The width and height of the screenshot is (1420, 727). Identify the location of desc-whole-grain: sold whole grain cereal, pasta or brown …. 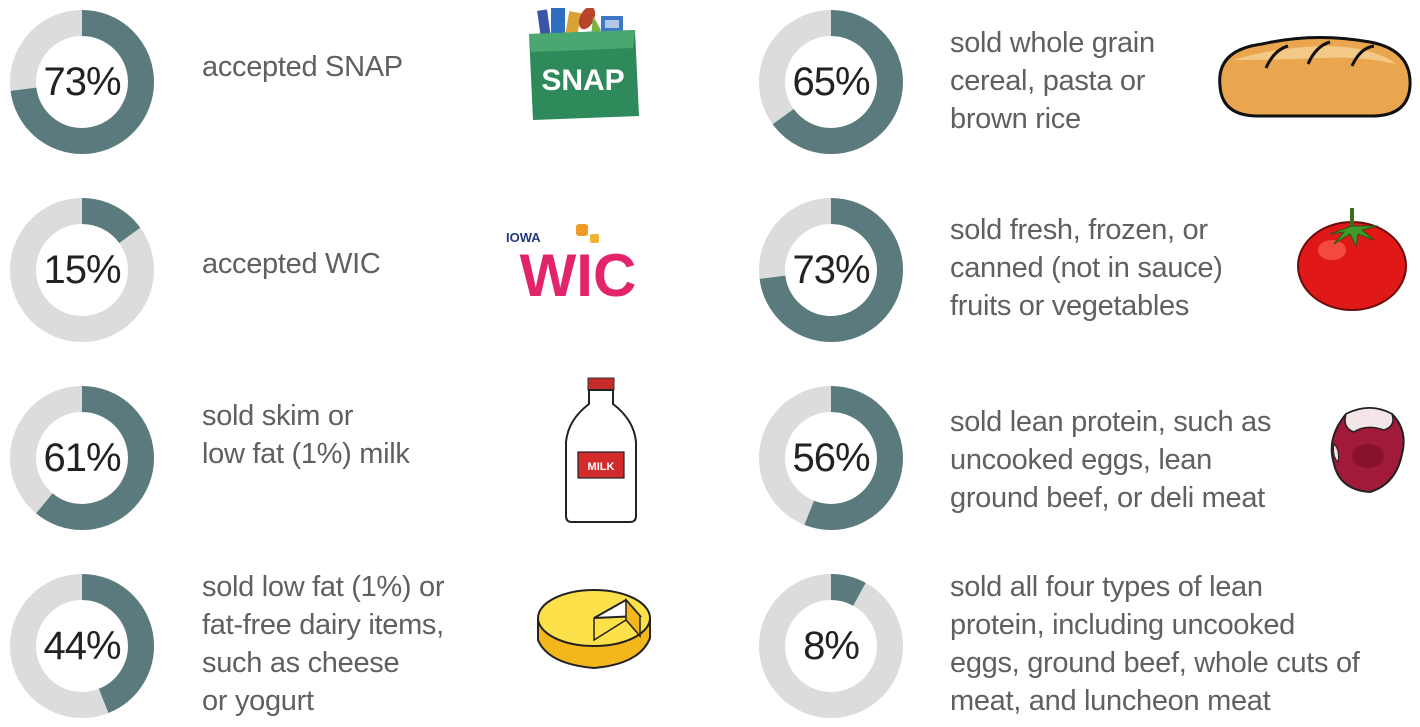
(1052, 81).